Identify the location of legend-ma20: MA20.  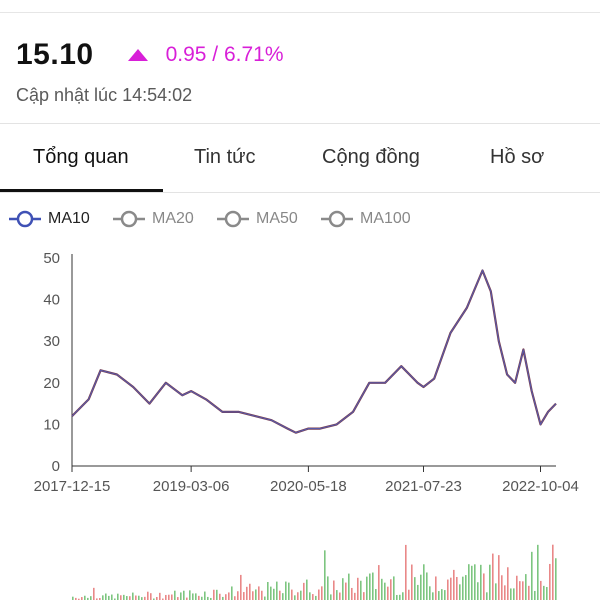
(153, 219).